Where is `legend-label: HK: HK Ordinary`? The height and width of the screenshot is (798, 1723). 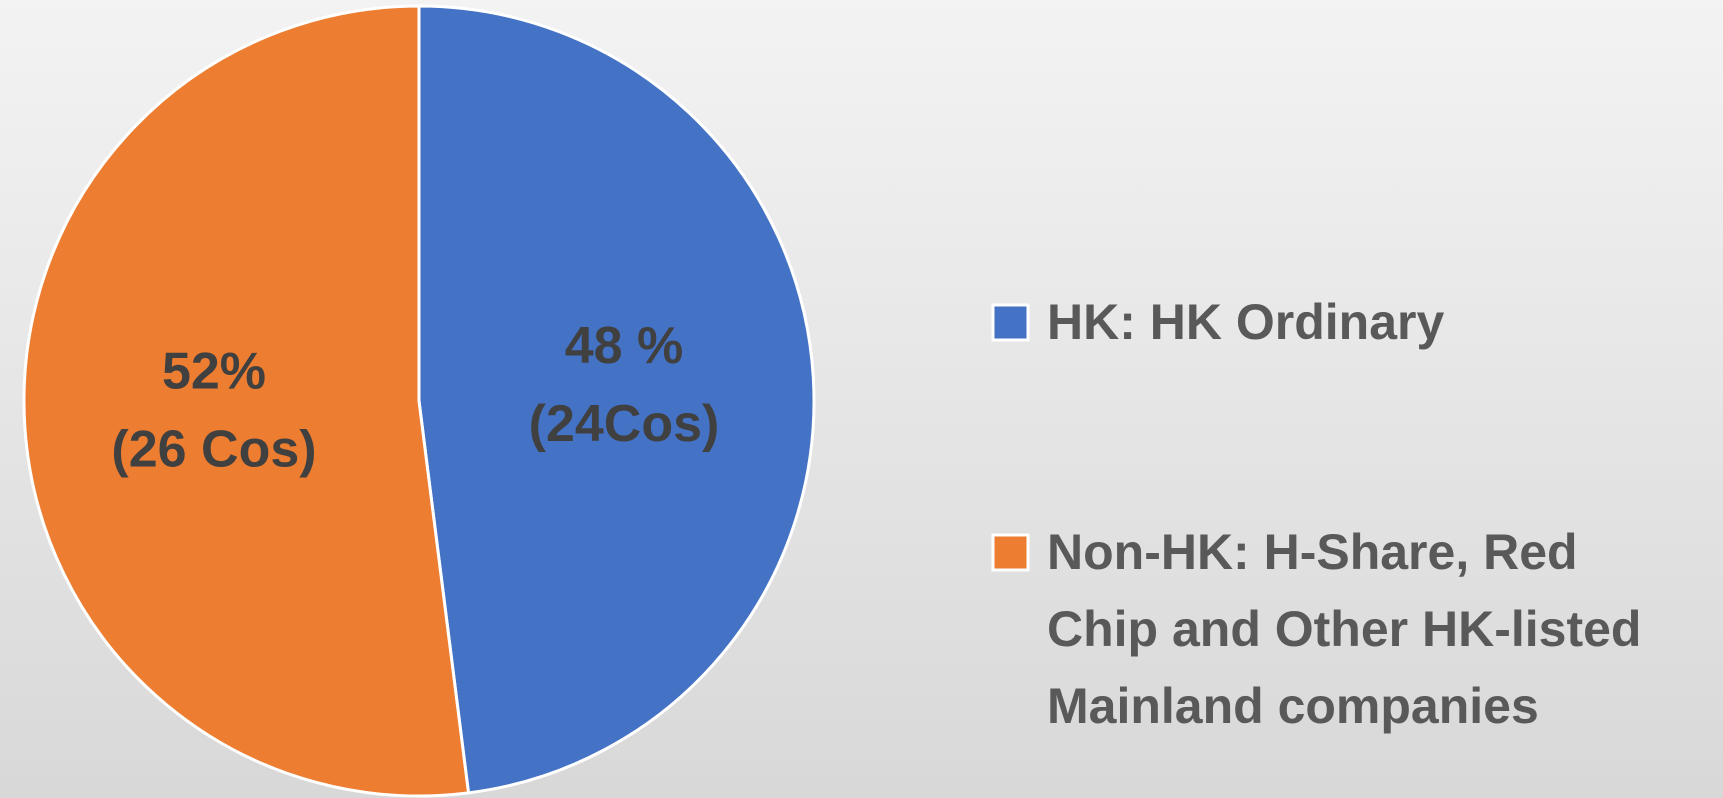 legend-label: HK: HK Ordinary is located at coordinates (1246, 322).